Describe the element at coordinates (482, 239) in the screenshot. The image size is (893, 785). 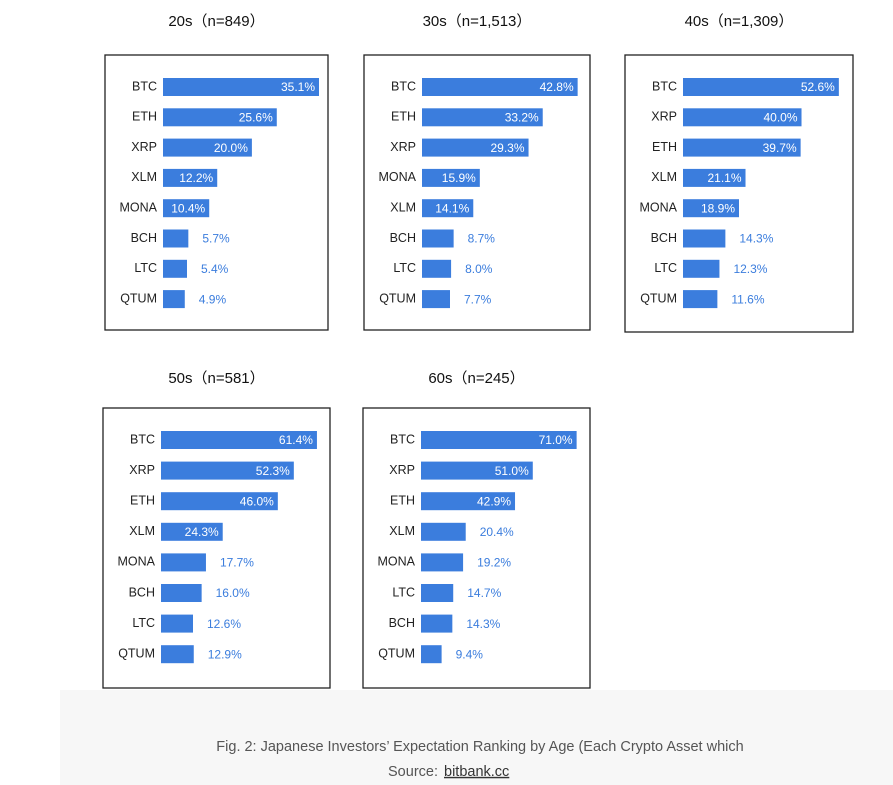
I see `value-label: 8.7%` at that location.